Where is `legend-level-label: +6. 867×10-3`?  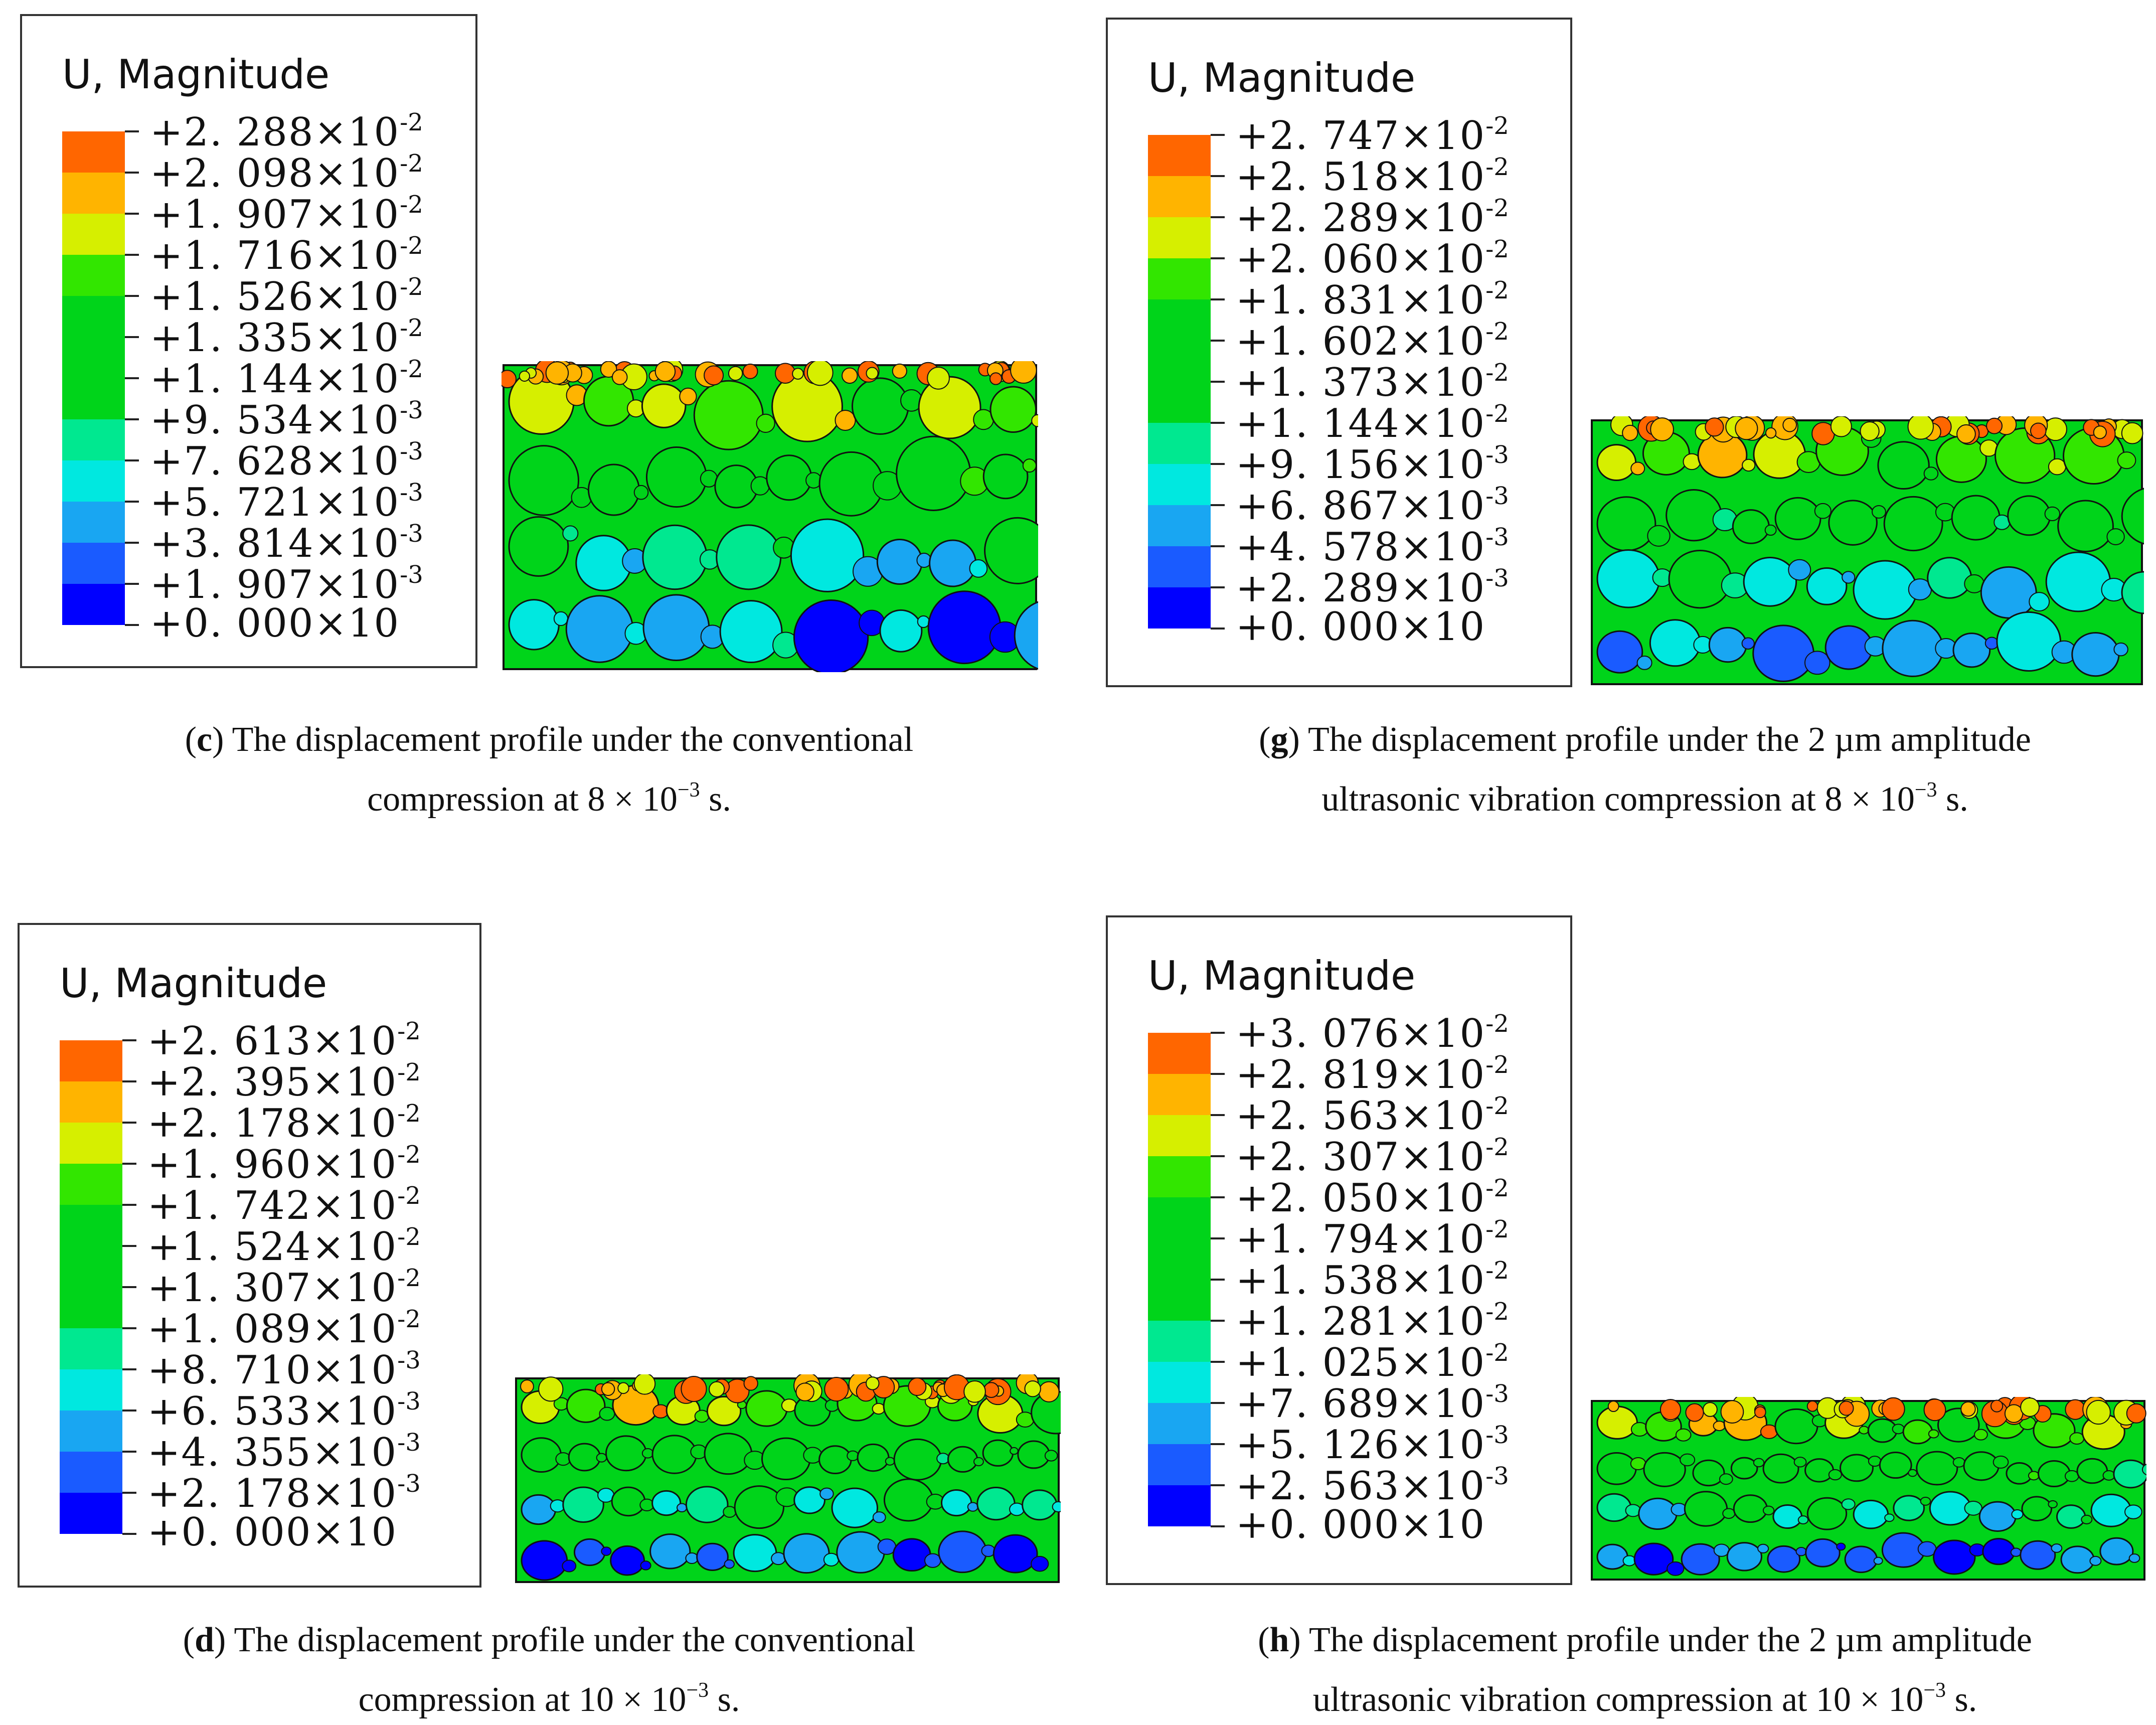 legend-level-label: +6. 867×10-3 is located at coordinates (1372, 505).